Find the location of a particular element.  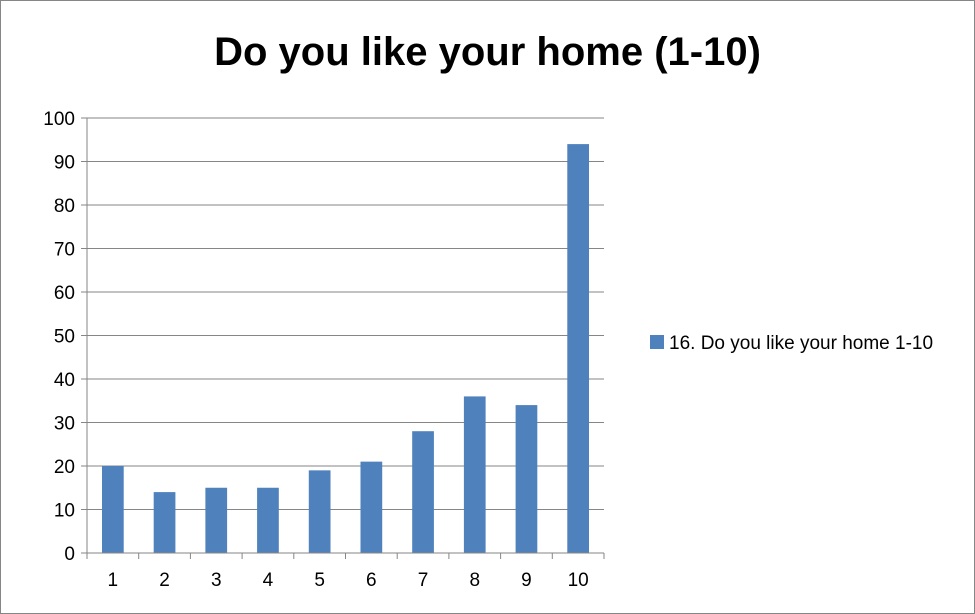

y-tick-label: 10 is located at coordinates (64, 511).